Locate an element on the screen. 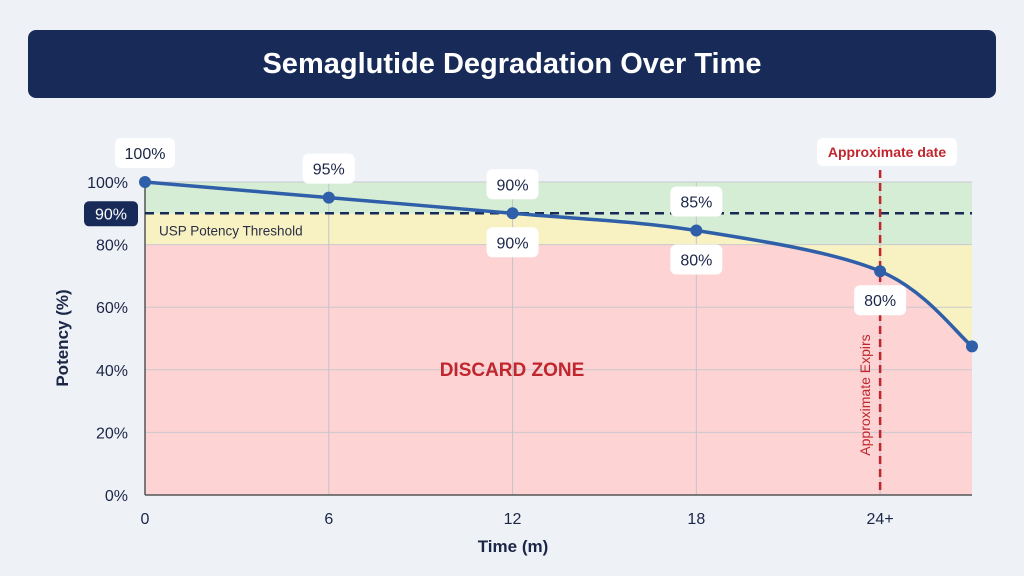  point-label: 100% is located at coordinates (145, 154).